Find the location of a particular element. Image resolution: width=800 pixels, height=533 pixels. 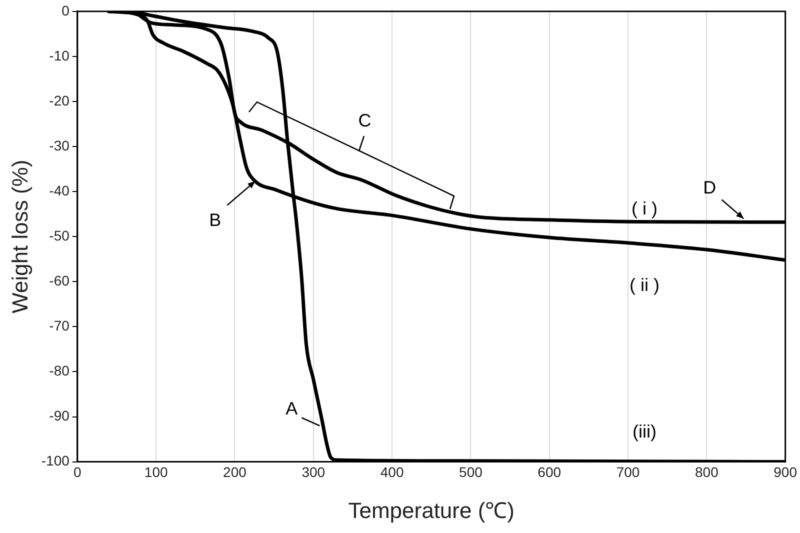

y-tick-label: -100 is located at coordinates (55, 460).